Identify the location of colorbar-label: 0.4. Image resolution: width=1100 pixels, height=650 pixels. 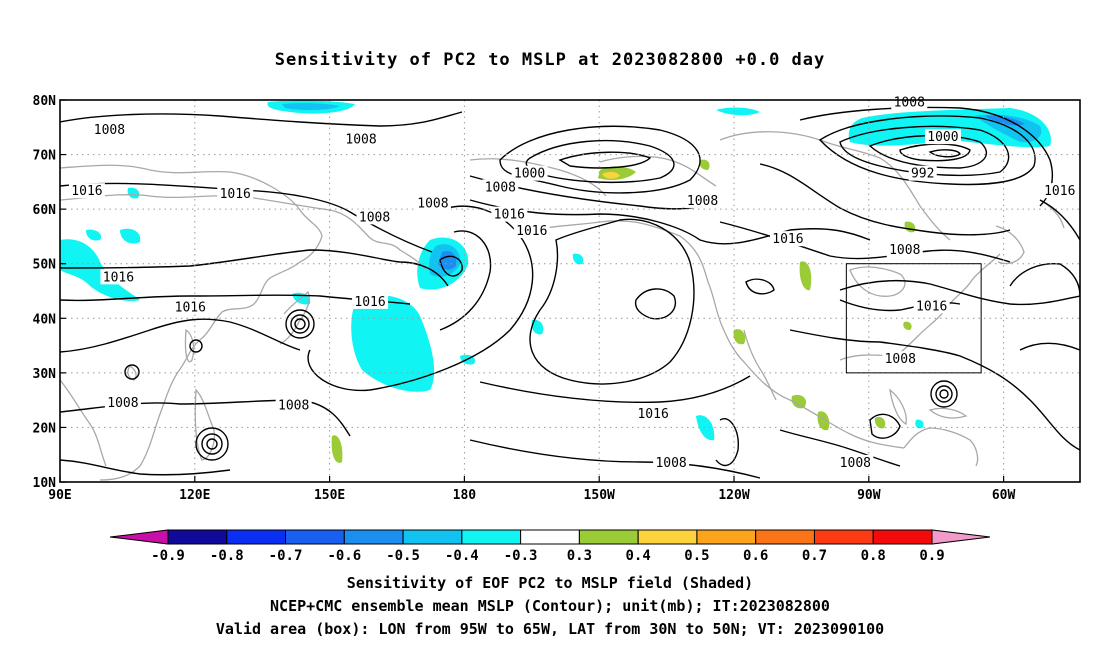
(638, 556).